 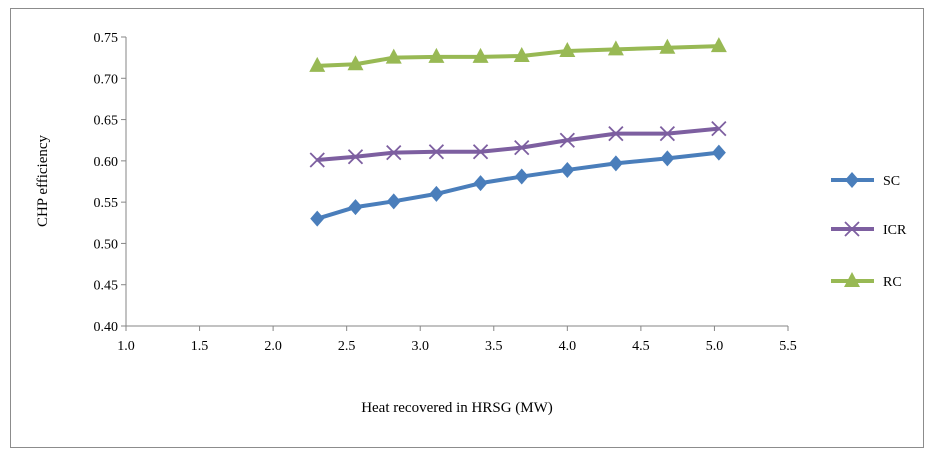 I want to click on legend: SC ICR RC, so click(x=869, y=231).